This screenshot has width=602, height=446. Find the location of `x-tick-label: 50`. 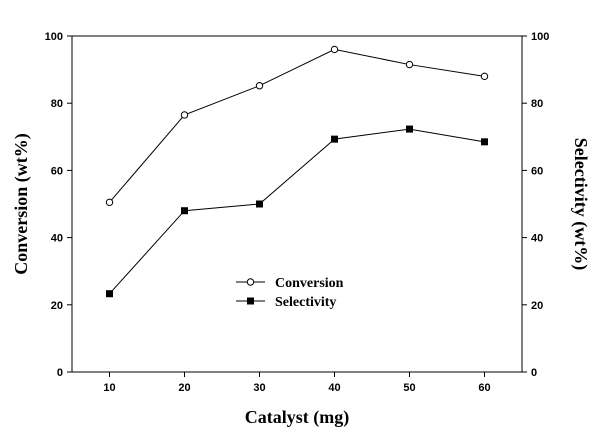

x-tick-label: 50 is located at coordinates (409, 388).